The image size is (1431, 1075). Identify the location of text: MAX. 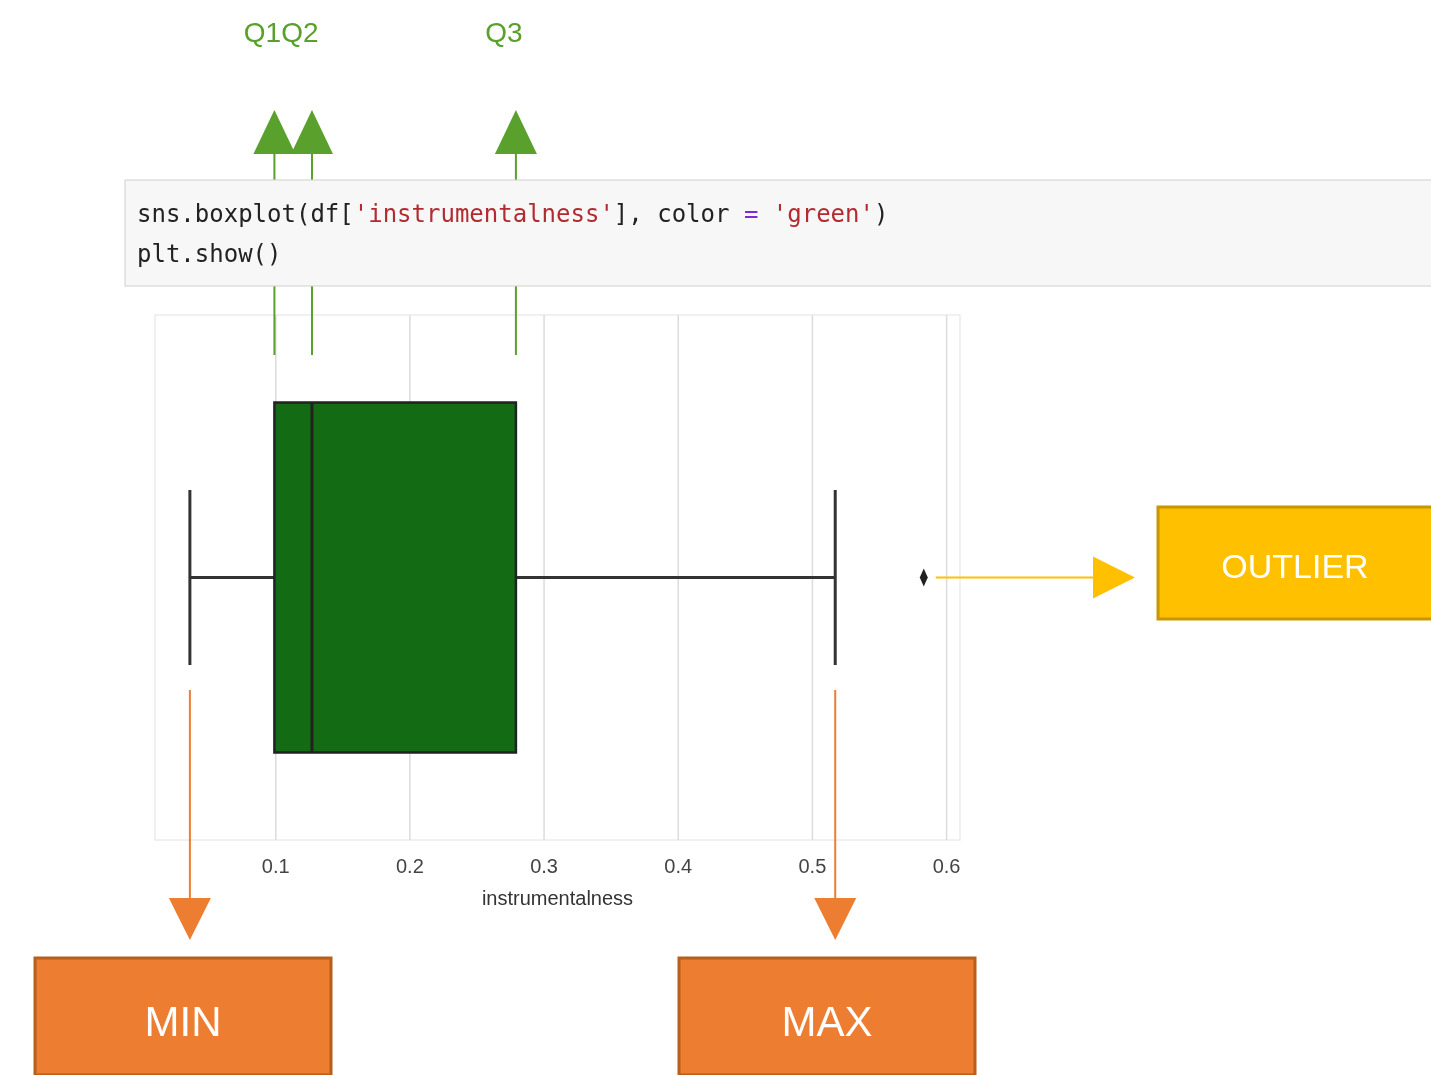
(827, 1021).